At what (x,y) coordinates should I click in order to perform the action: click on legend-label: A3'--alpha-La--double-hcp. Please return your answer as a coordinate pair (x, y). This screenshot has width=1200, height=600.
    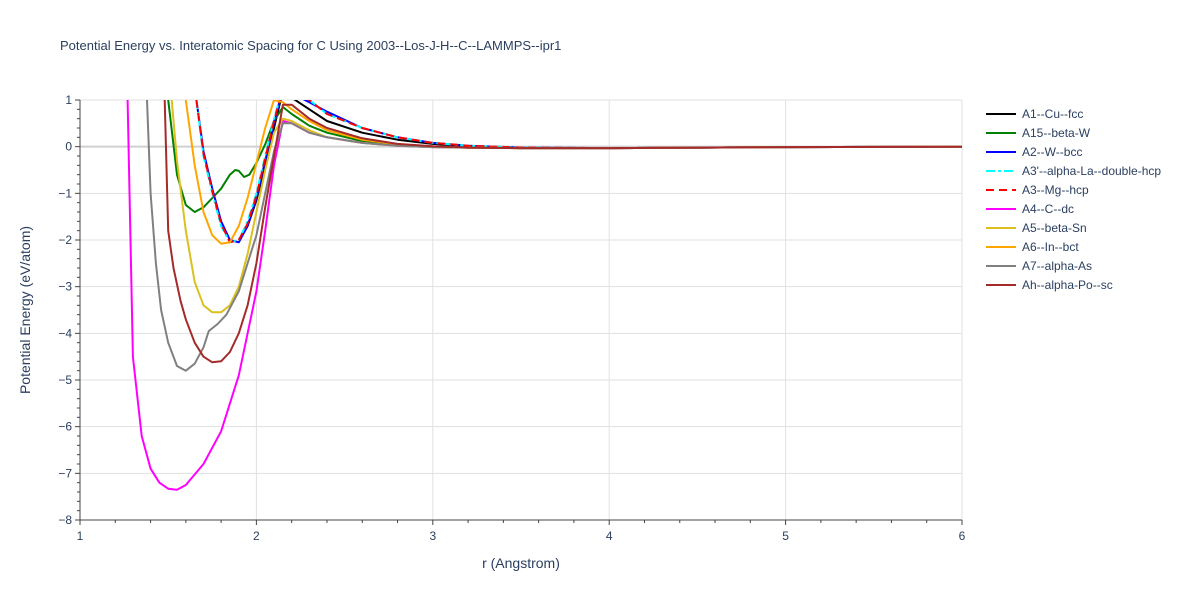
    Looking at the image, I should click on (1091, 171).